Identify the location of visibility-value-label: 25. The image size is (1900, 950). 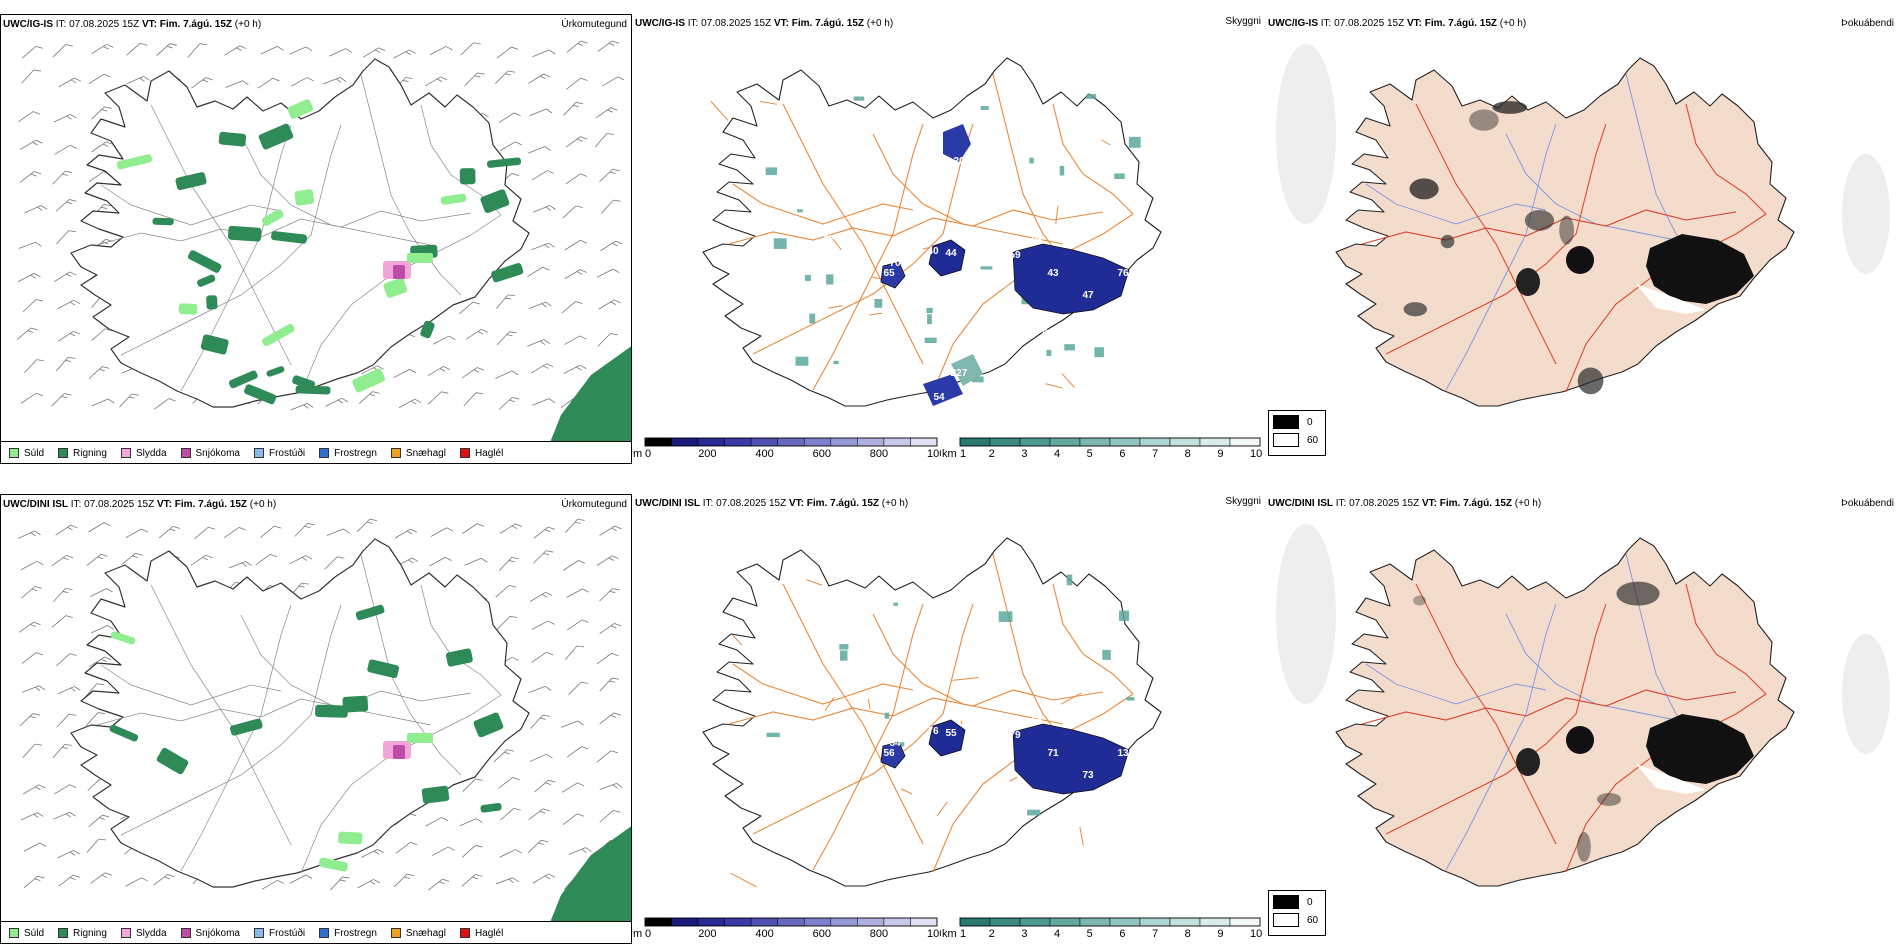
(1037, 717).